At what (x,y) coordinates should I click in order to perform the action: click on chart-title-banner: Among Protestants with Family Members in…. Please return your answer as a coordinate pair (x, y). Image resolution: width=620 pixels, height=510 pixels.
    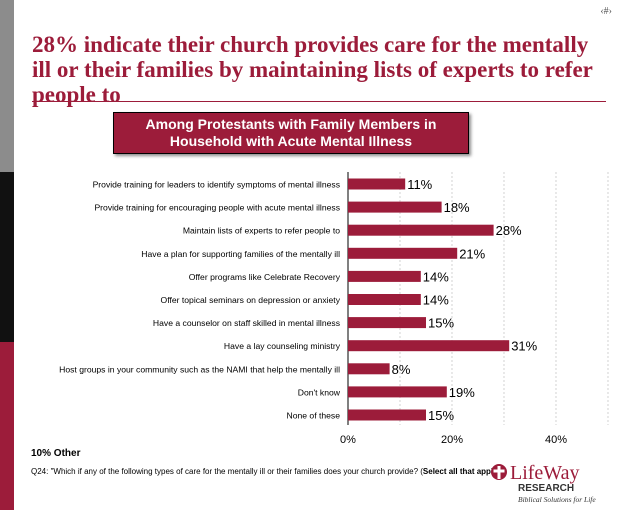
    Looking at the image, I should click on (291, 133).